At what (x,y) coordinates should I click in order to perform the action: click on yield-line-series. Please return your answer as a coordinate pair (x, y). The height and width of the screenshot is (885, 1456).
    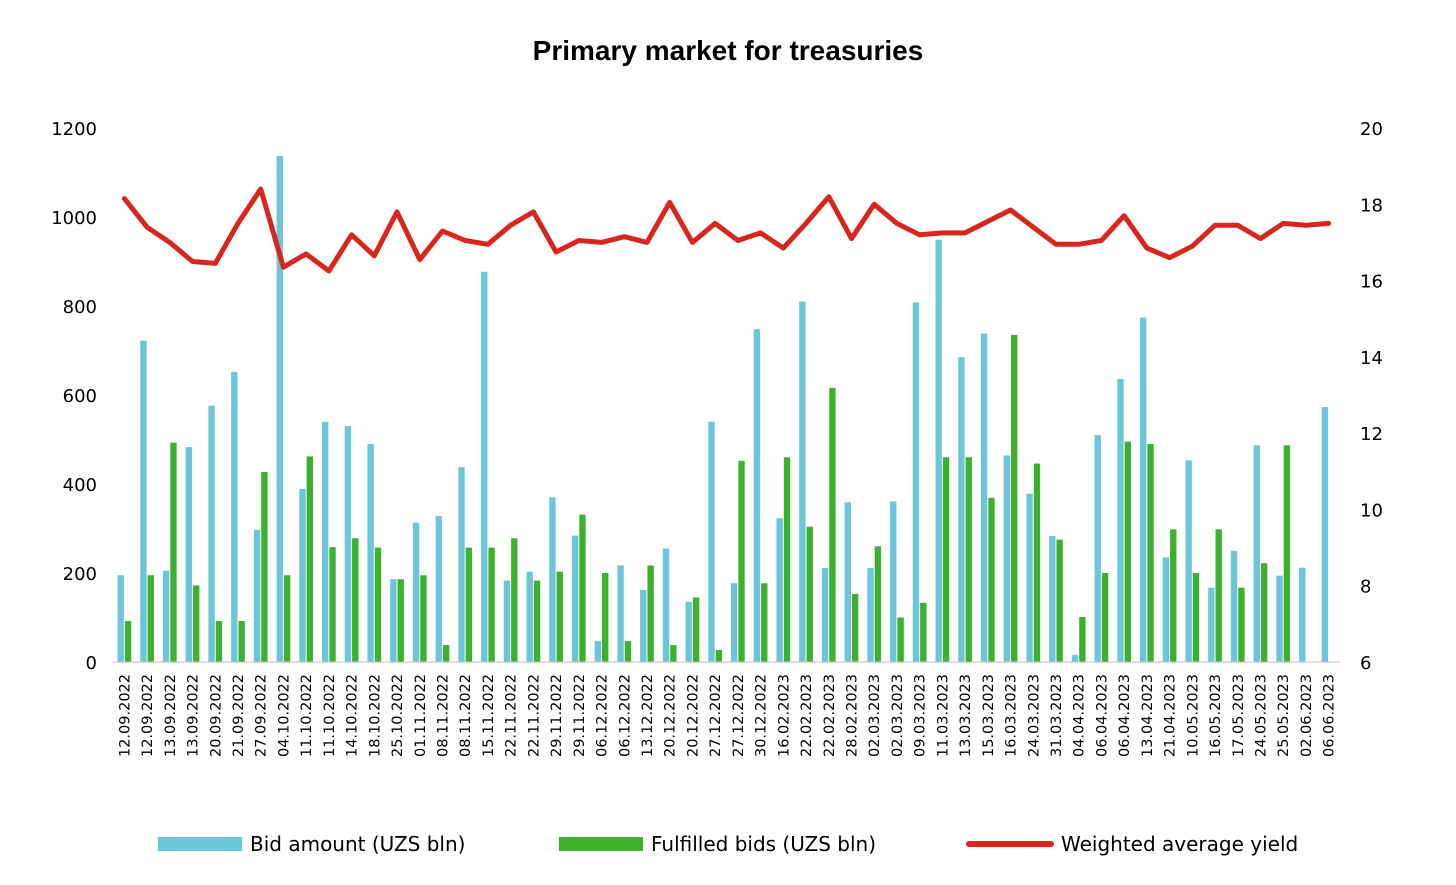
    Looking at the image, I should click on (726, 230).